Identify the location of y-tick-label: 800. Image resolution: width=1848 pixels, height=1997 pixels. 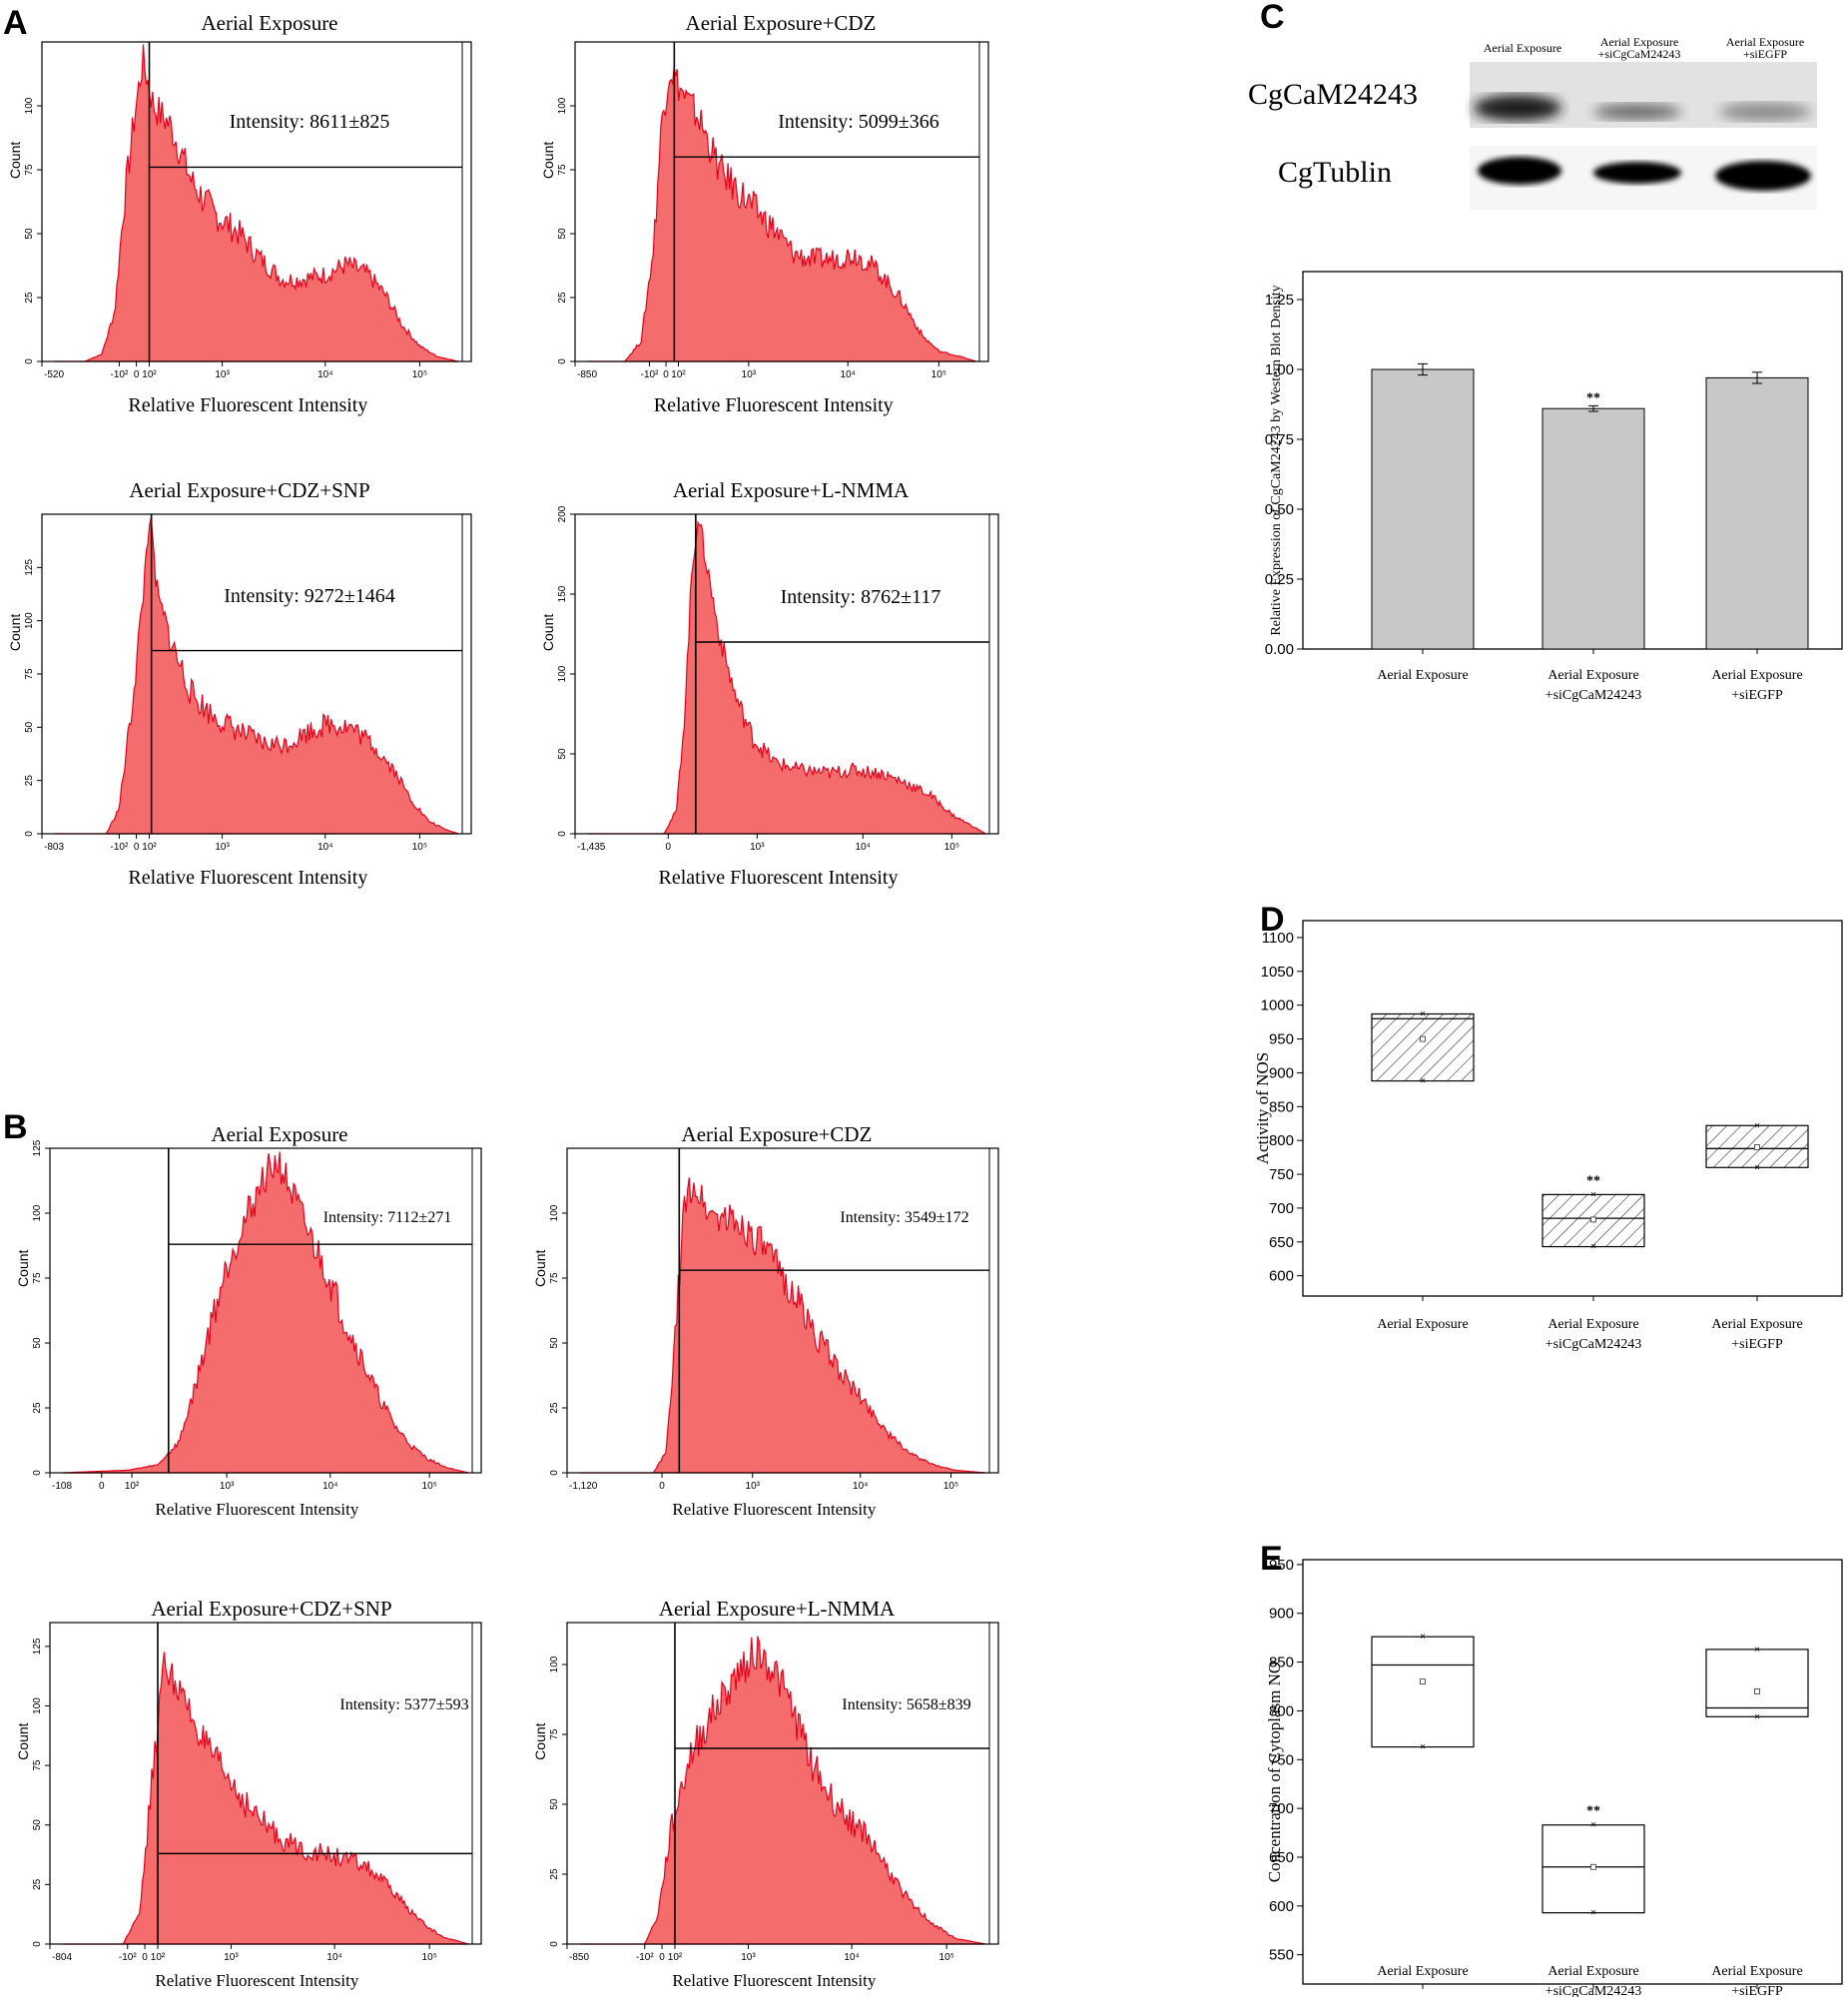
(1281, 1711).